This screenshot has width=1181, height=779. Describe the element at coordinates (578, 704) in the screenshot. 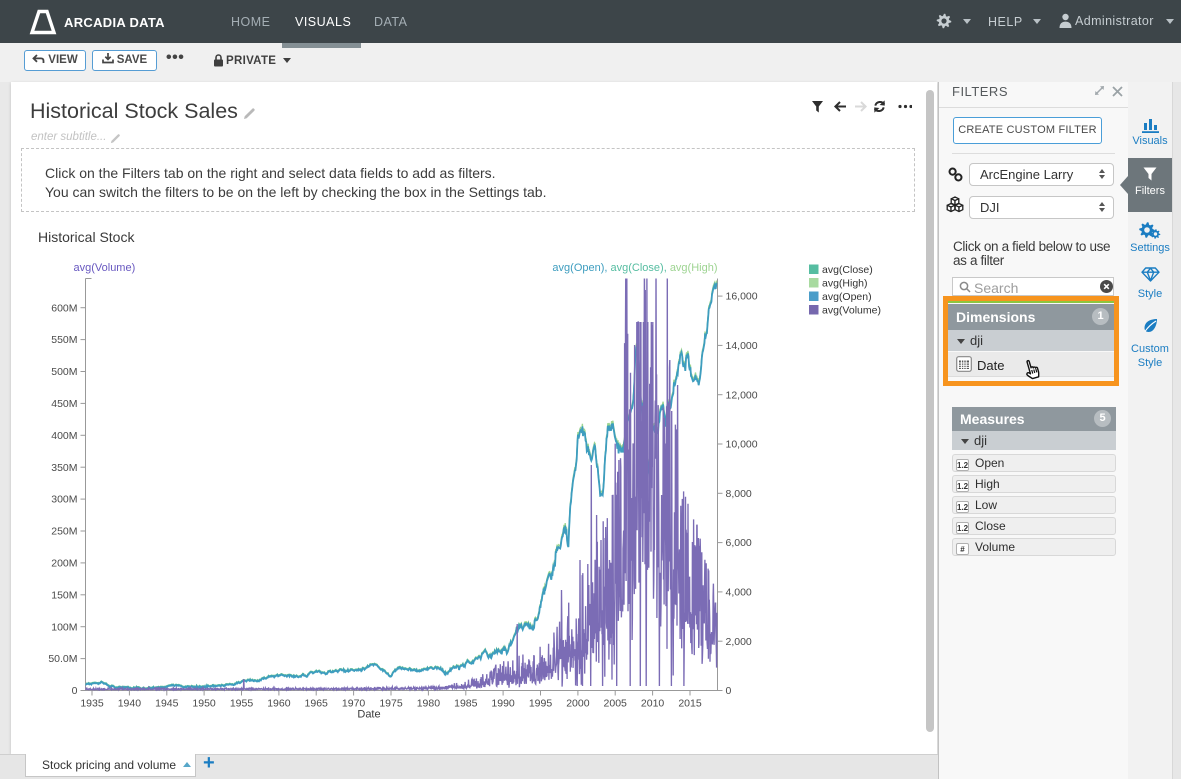

I see `svg-text: 2000` at that location.